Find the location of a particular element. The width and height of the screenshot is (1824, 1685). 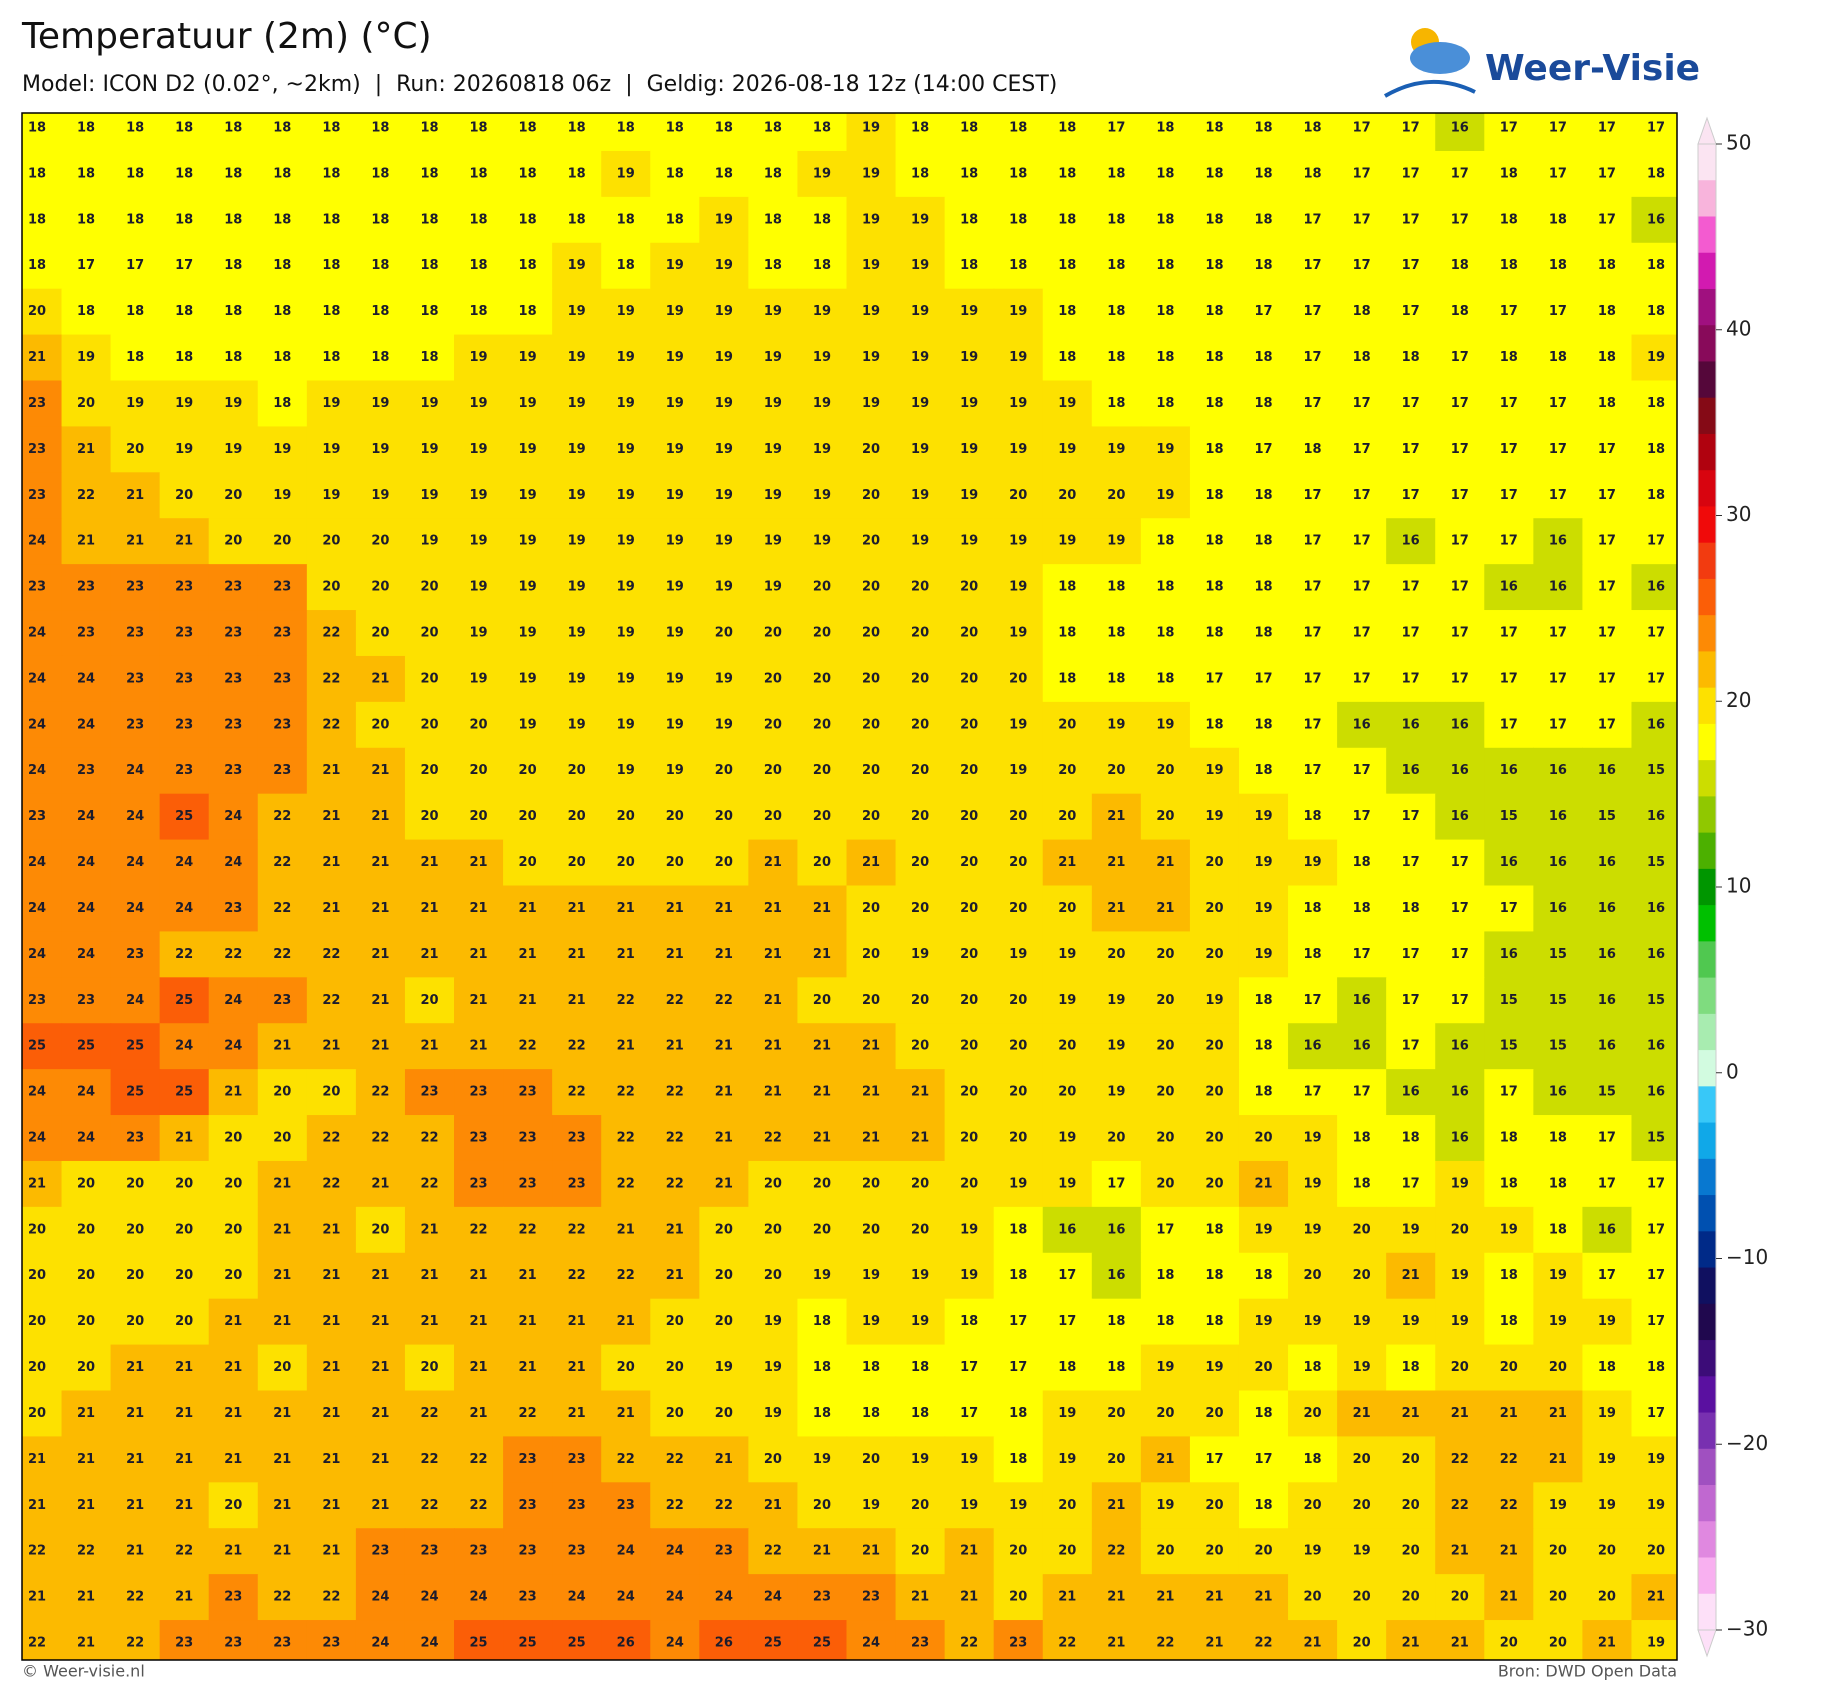

logo-text: Weer-Visie is located at coordinates (1592, 68).